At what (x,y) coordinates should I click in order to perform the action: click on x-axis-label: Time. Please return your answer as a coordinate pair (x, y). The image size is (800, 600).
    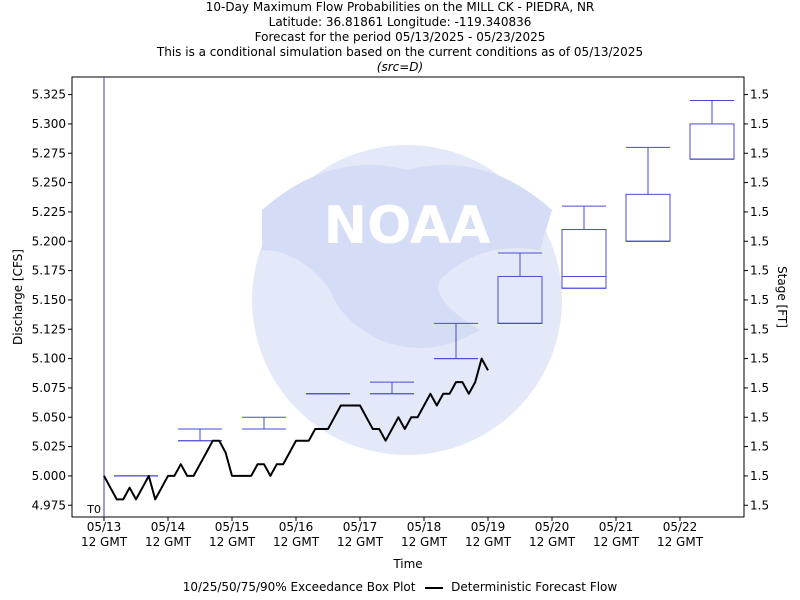
    Looking at the image, I should click on (407, 564).